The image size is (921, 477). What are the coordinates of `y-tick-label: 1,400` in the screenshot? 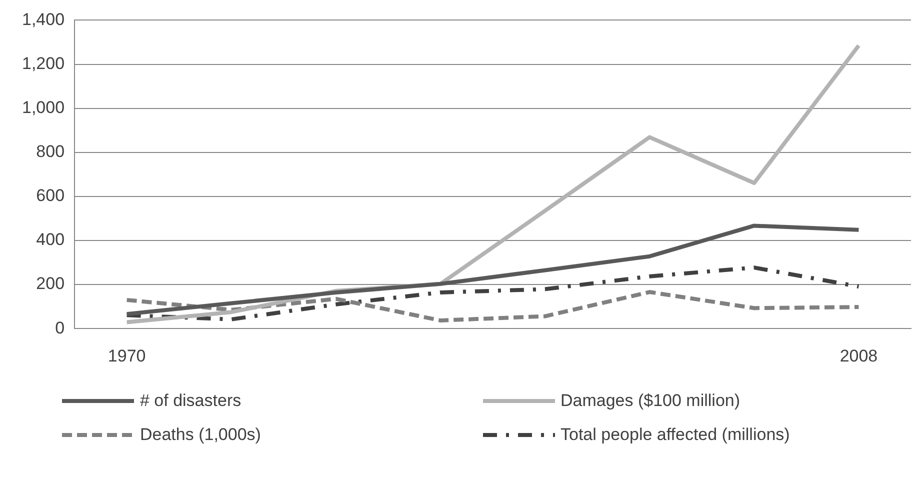 It's located at (43, 19).